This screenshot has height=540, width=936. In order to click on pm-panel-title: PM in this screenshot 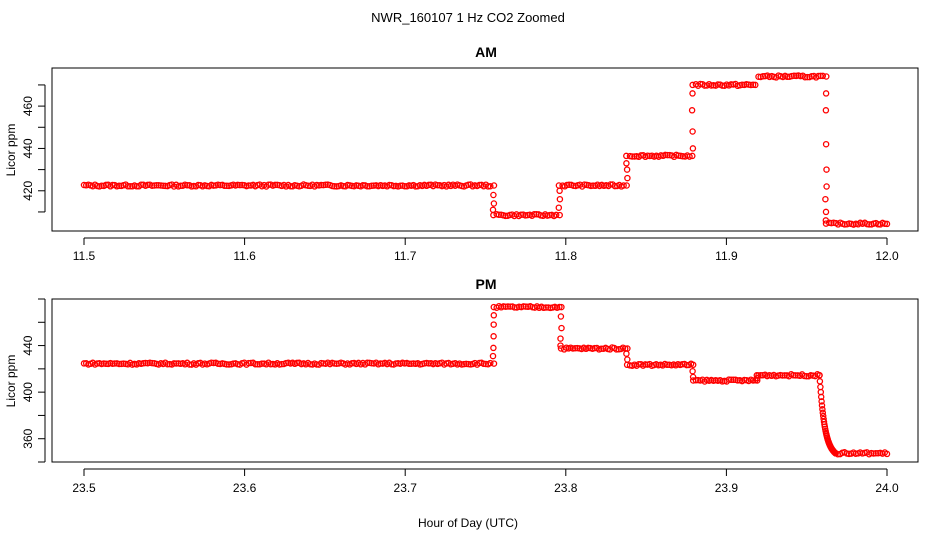, I will do `click(486, 284)`.